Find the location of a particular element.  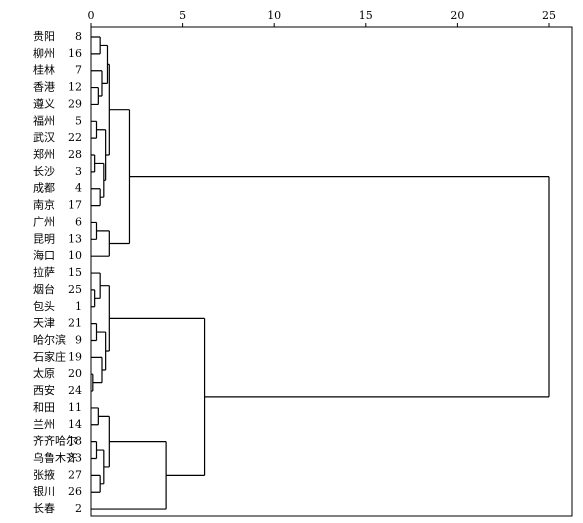

leaf-id: 24 is located at coordinates (75, 390).